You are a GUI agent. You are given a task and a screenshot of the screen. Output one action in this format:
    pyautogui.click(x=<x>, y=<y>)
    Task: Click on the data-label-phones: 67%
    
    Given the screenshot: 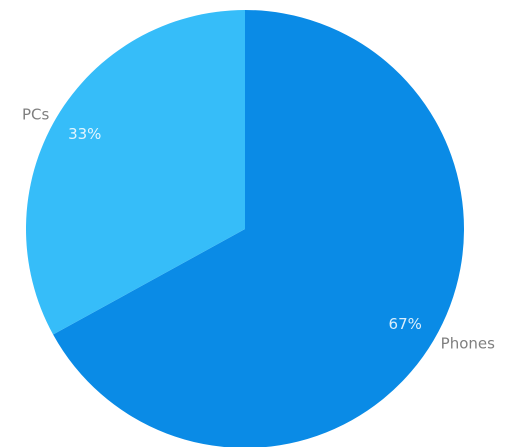 What is the action you would take?
    pyautogui.click(x=405, y=324)
    